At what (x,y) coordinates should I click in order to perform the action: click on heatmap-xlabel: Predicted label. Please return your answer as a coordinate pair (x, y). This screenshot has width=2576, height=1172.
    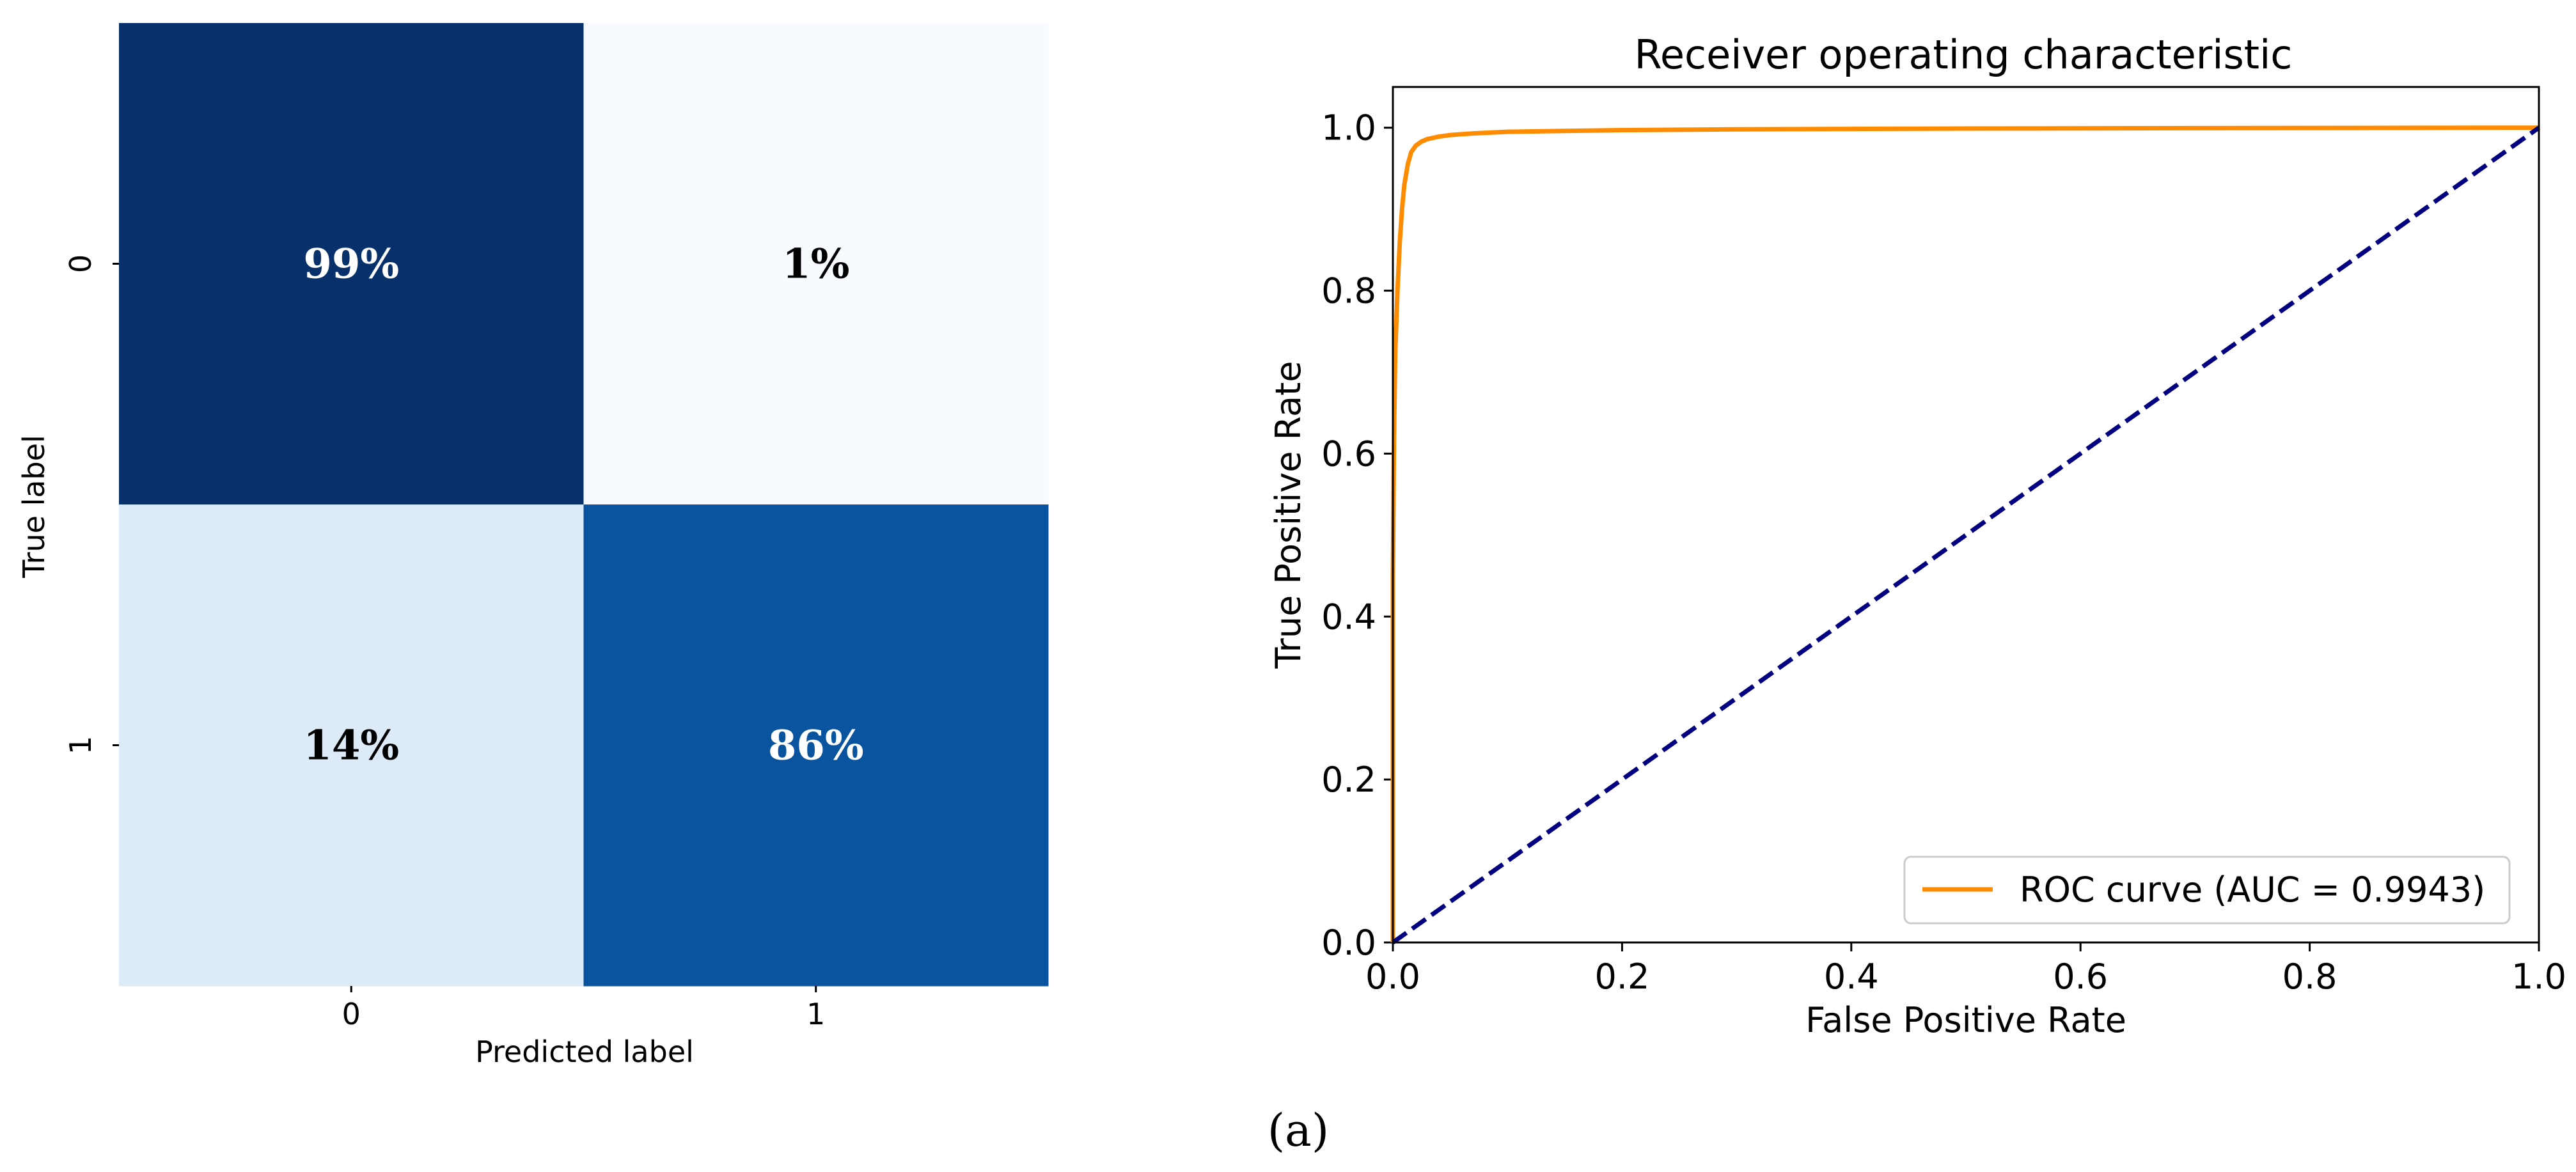
    Looking at the image, I should click on (584, 1052).